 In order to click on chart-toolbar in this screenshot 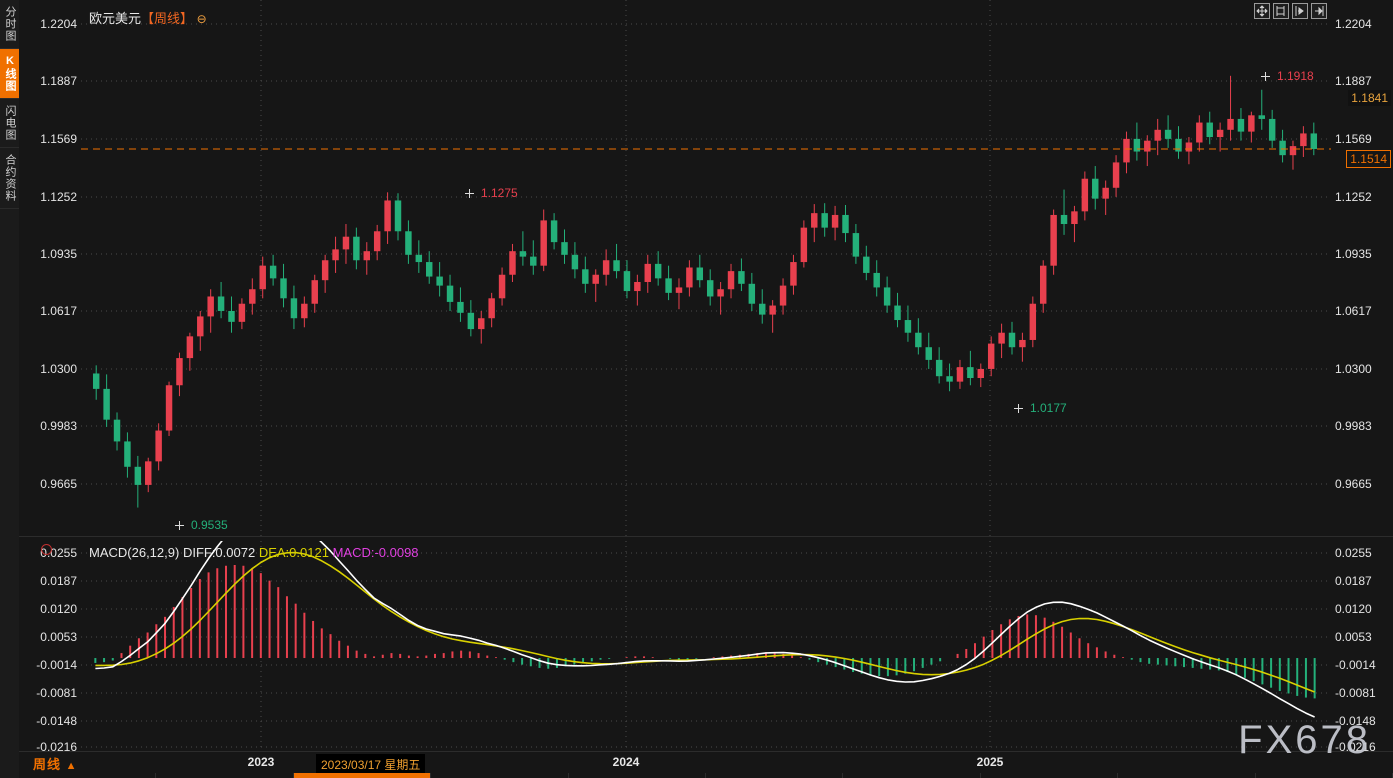, I will do `click(1290, 11)`.